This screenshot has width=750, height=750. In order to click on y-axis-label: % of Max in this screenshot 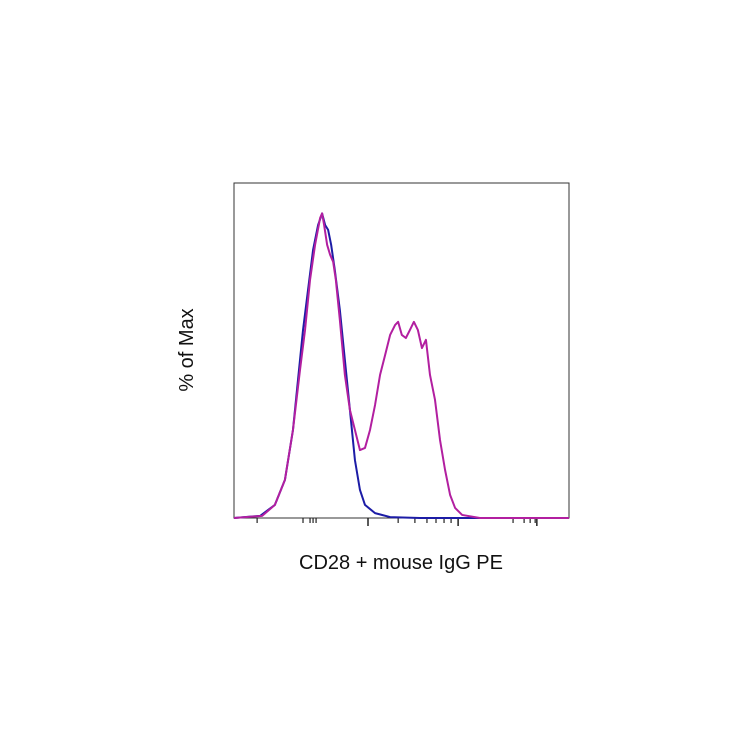, I will do `click(187, 349)`.